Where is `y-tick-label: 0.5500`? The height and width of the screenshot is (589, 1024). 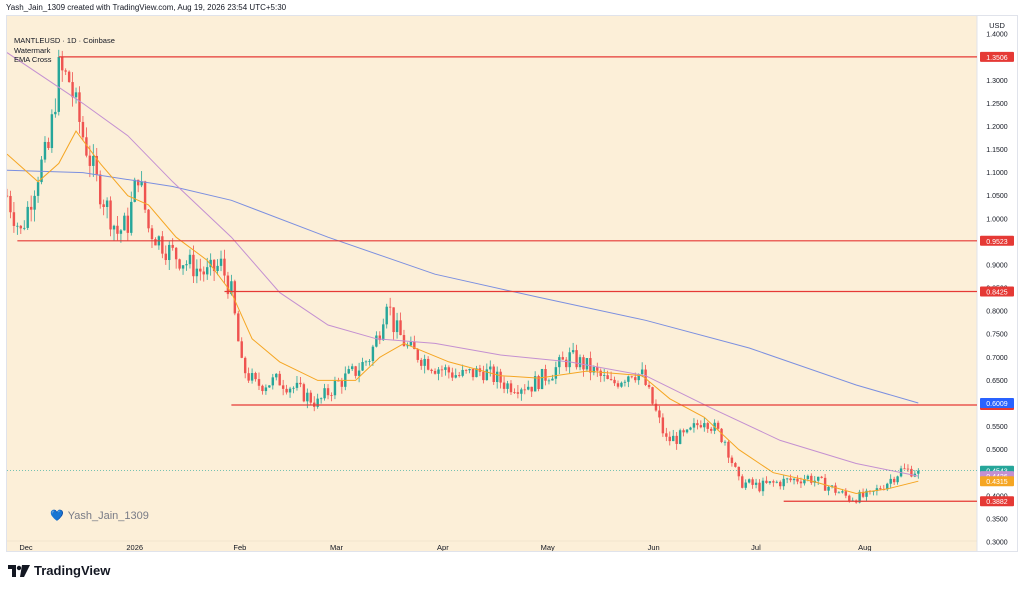
y-tick-label: 0.5500 is located at coordinates (997, 427).